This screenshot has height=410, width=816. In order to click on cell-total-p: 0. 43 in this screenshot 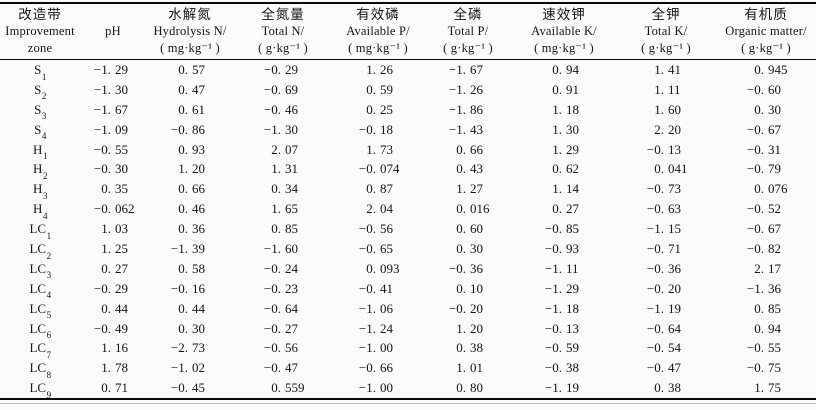, I will do `click(469, 169)`.